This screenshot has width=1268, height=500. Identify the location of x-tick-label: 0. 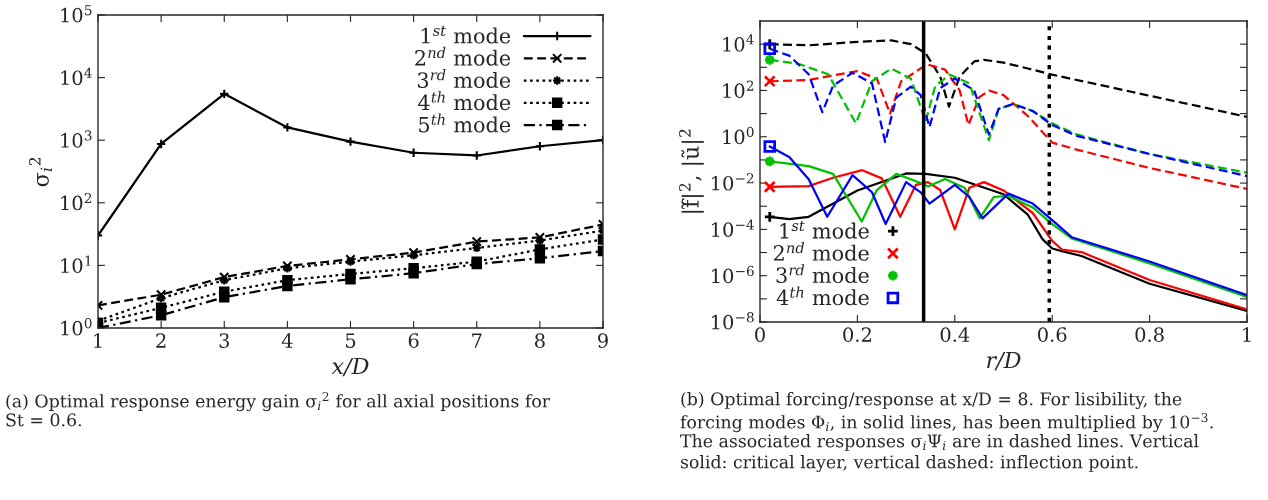
(760, 334).